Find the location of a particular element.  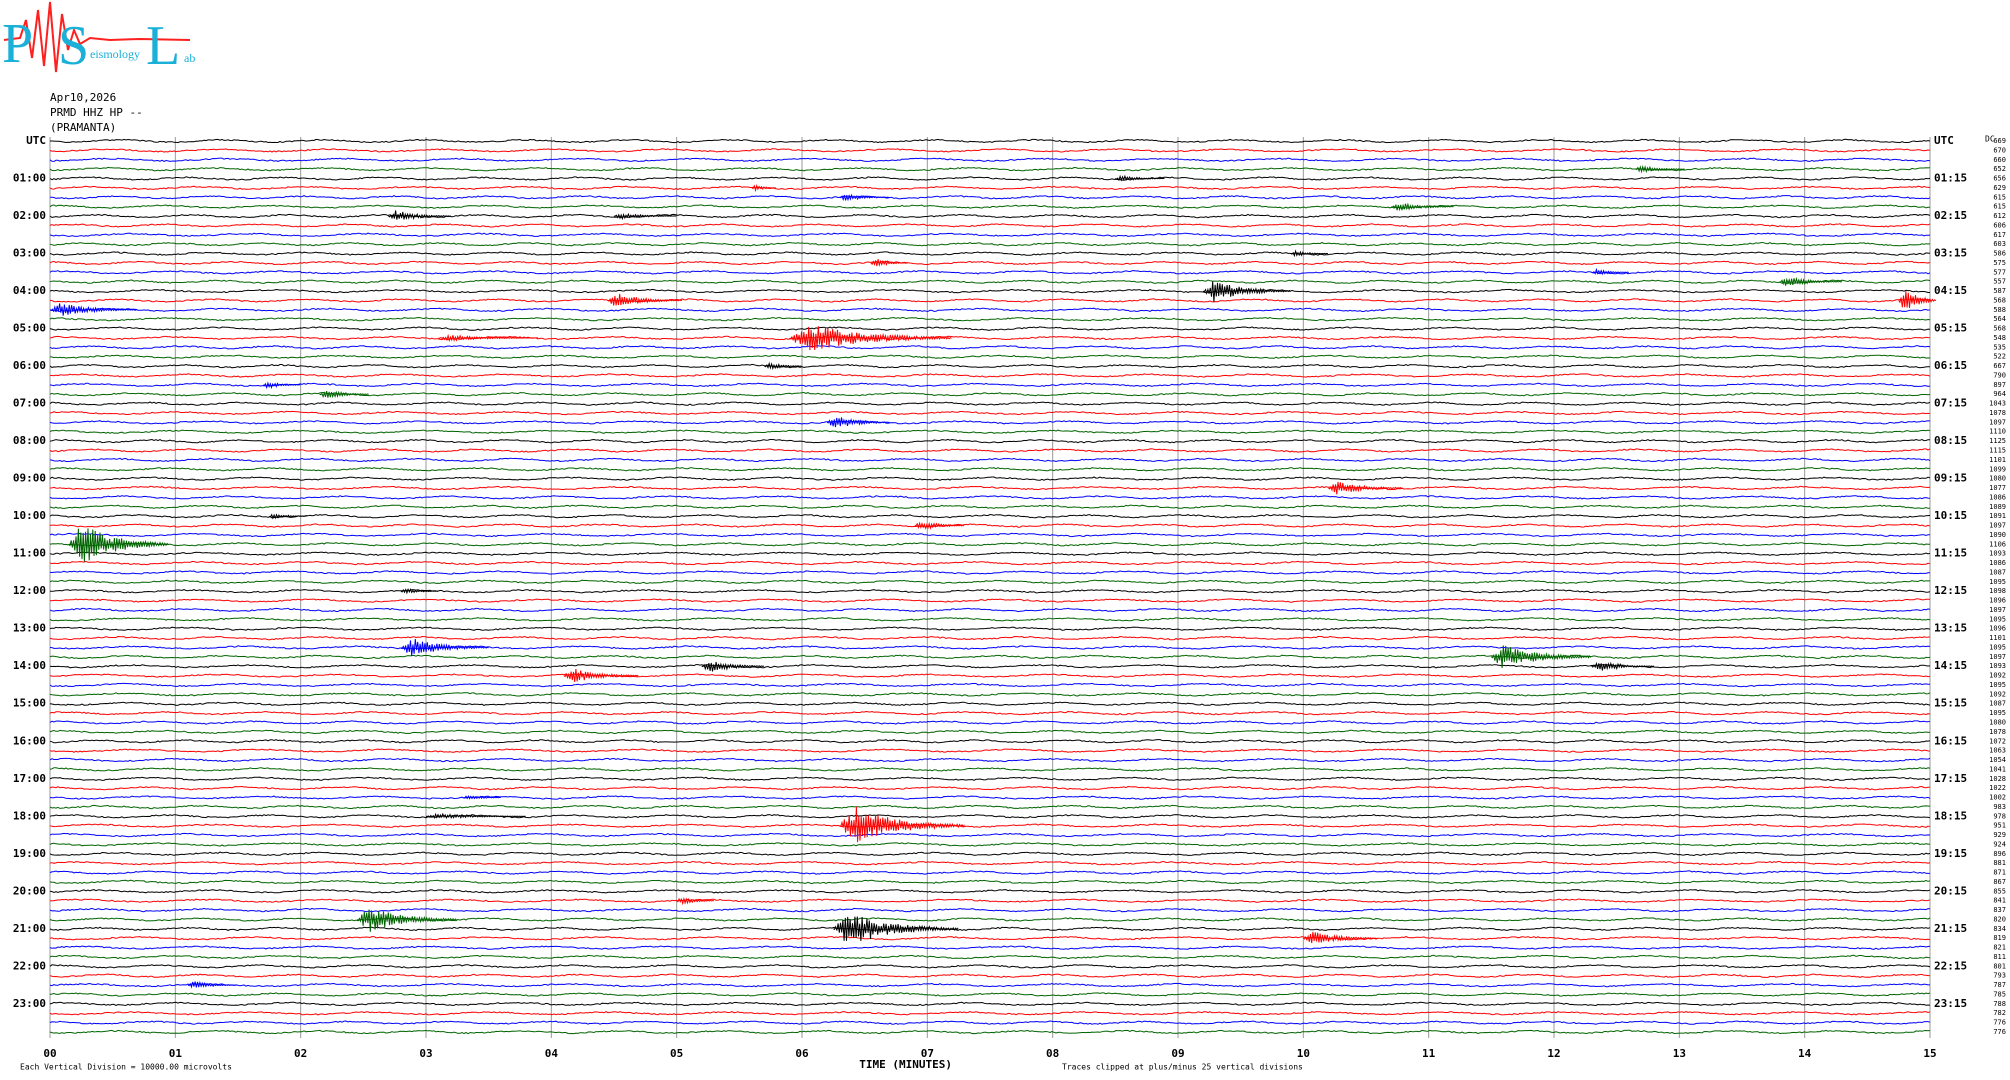

right-time-label: 21:15 is located at coordinates (1950, 928).